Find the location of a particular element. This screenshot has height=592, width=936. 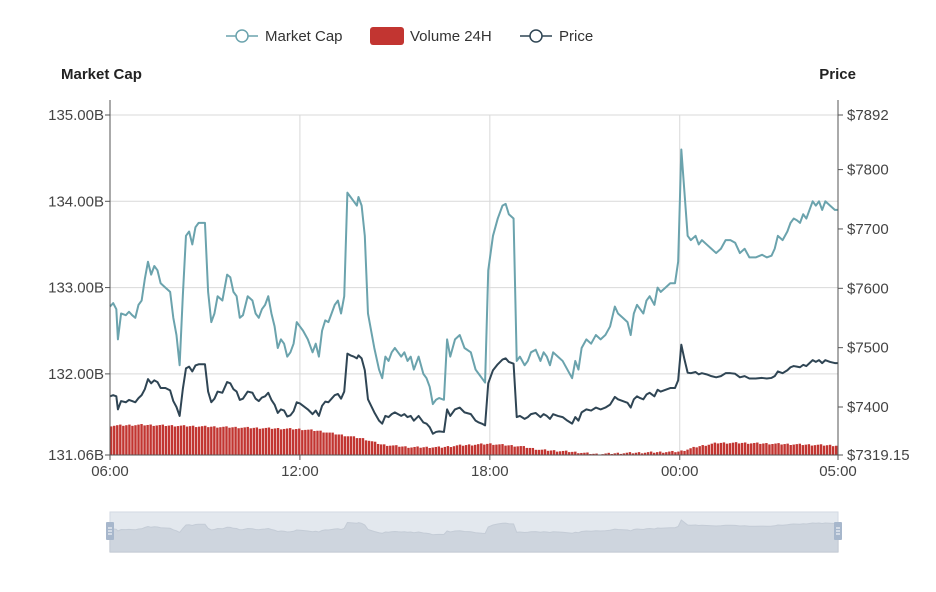

left-tick-label: 134.00B is located at coordinates (76, 201).